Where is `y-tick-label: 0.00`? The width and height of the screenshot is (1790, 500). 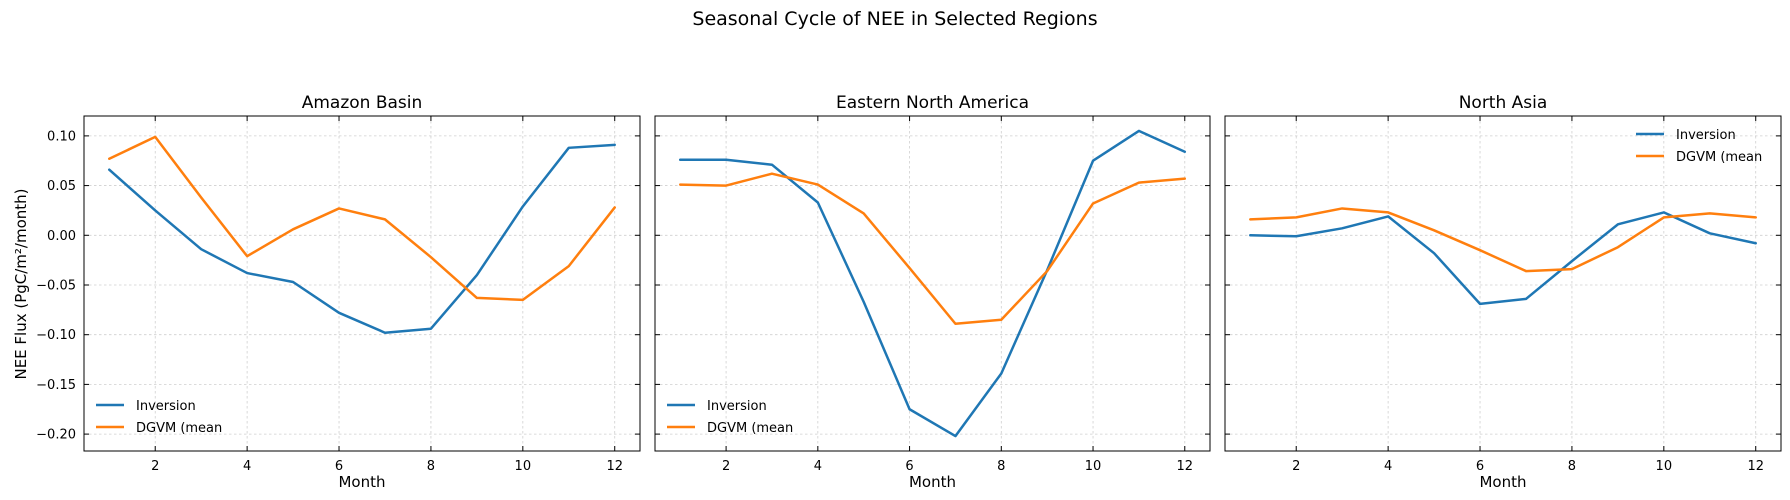
y-tick-label: 0.00 is located at coordinates (61, 236).